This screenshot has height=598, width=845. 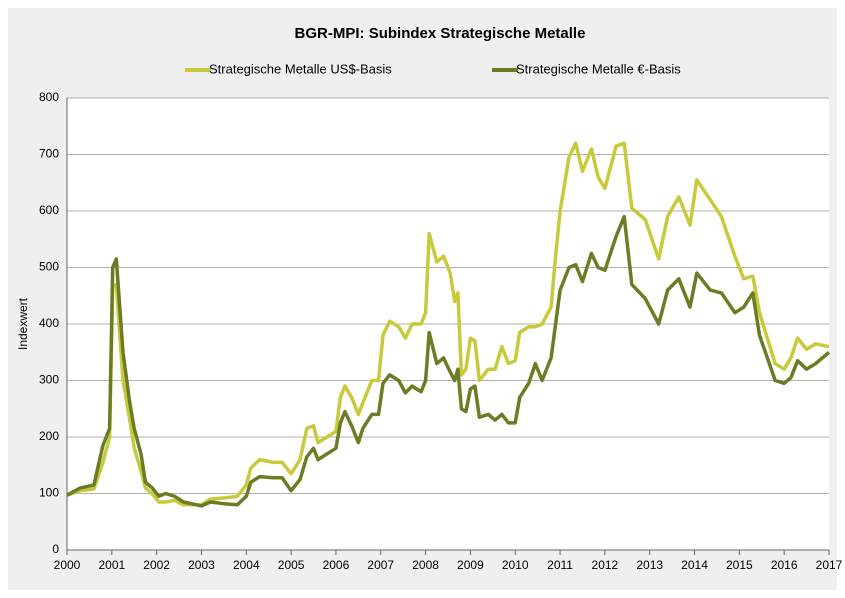 What do you see at coordinates (380, 565) in the screenshot?
I see `x-tick-label: 2007` at bounding box center [380, 565].